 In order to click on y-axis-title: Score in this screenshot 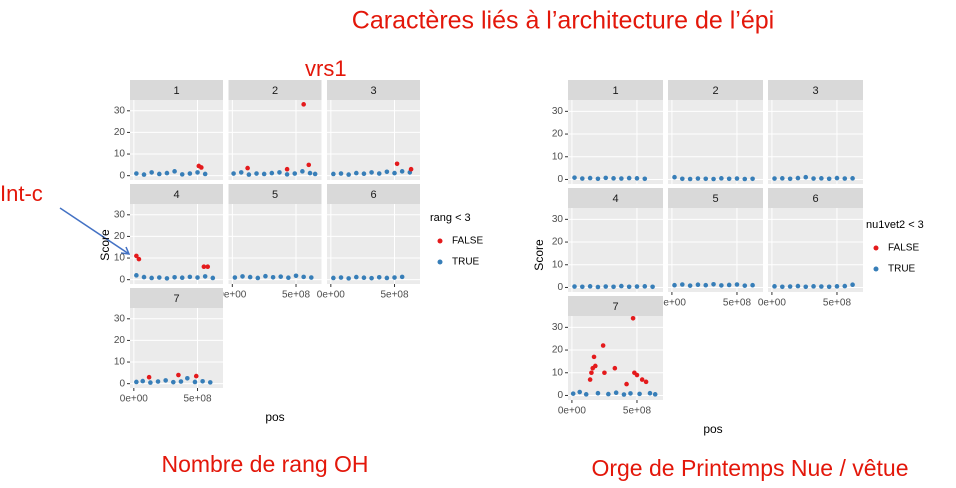, I will do `click(539, 255)`.